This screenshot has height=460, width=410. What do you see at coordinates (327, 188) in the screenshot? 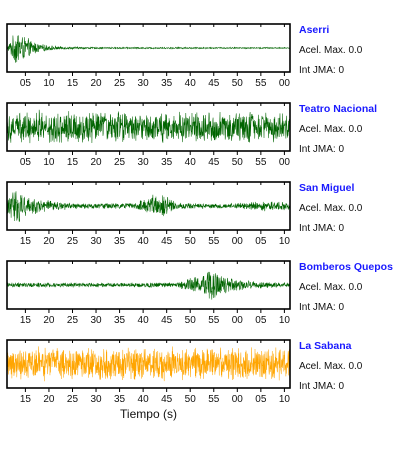
I see `station-name: San Miguel` at bounding box center [327, 188].